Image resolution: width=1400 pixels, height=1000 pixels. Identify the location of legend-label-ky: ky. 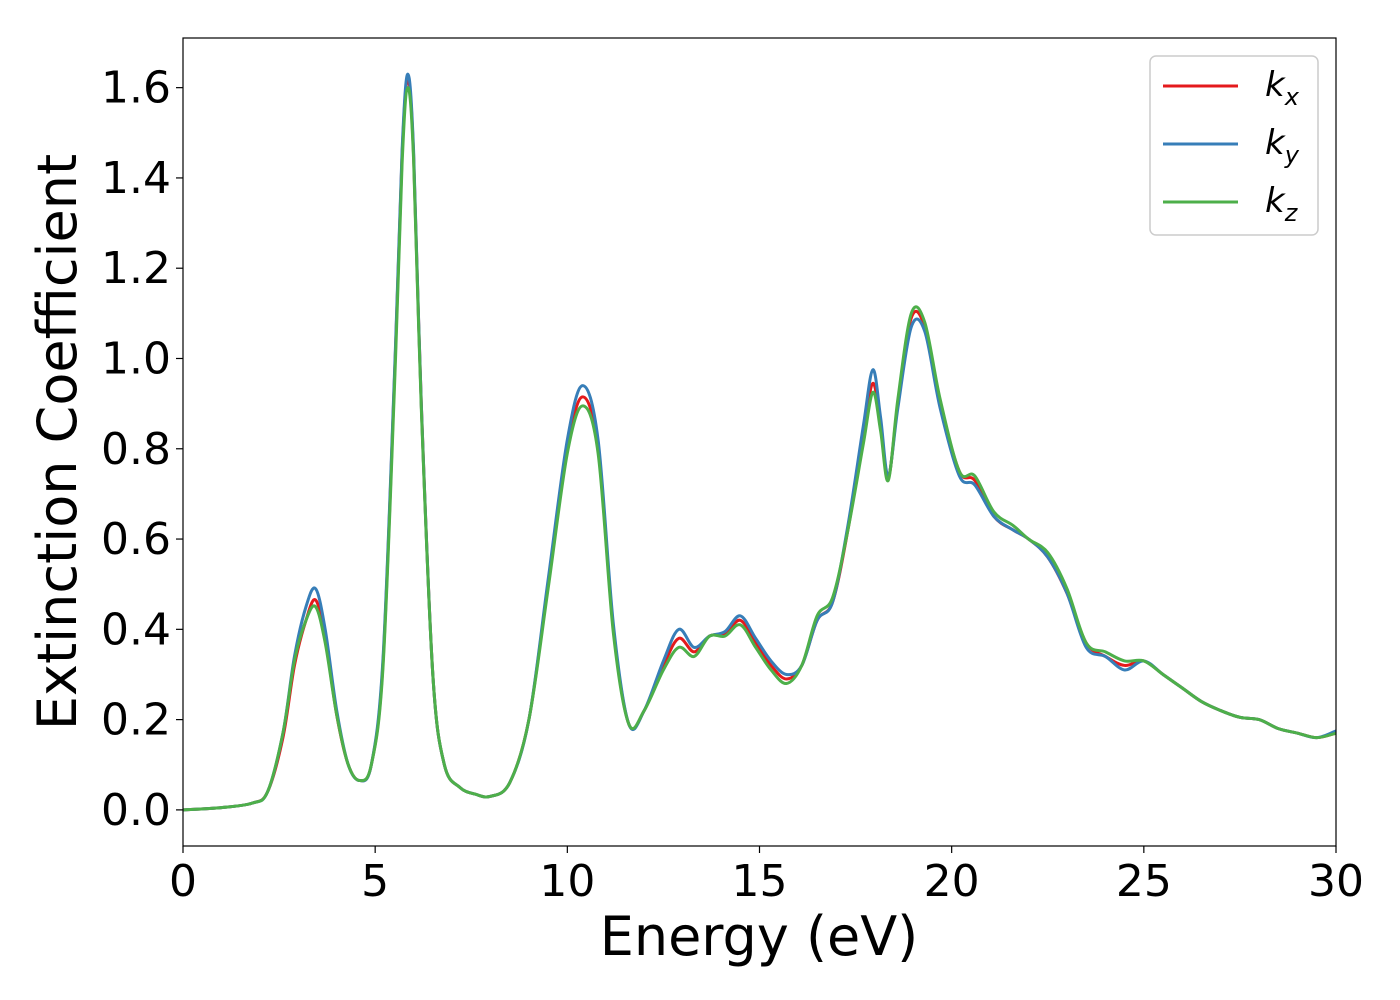
(1282, 146).